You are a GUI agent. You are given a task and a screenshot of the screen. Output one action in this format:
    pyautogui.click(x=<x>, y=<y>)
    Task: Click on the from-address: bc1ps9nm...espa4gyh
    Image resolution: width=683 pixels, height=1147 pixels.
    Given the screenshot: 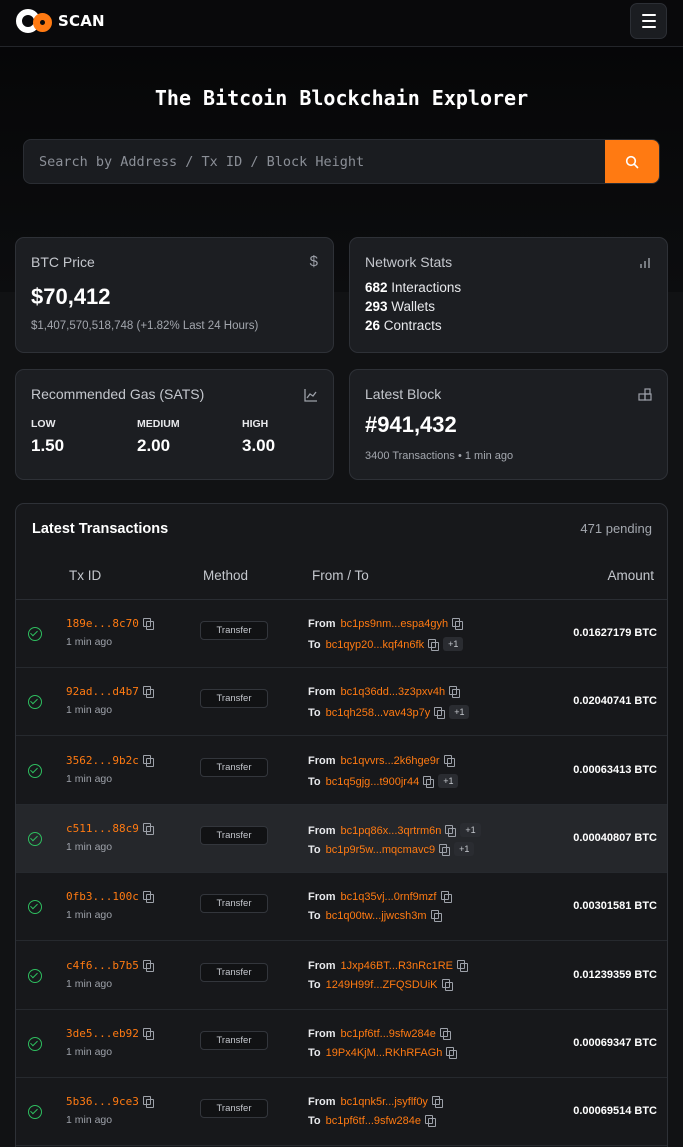 What is the action you would take?
    pyautogui.click(x=394, y=624)
    